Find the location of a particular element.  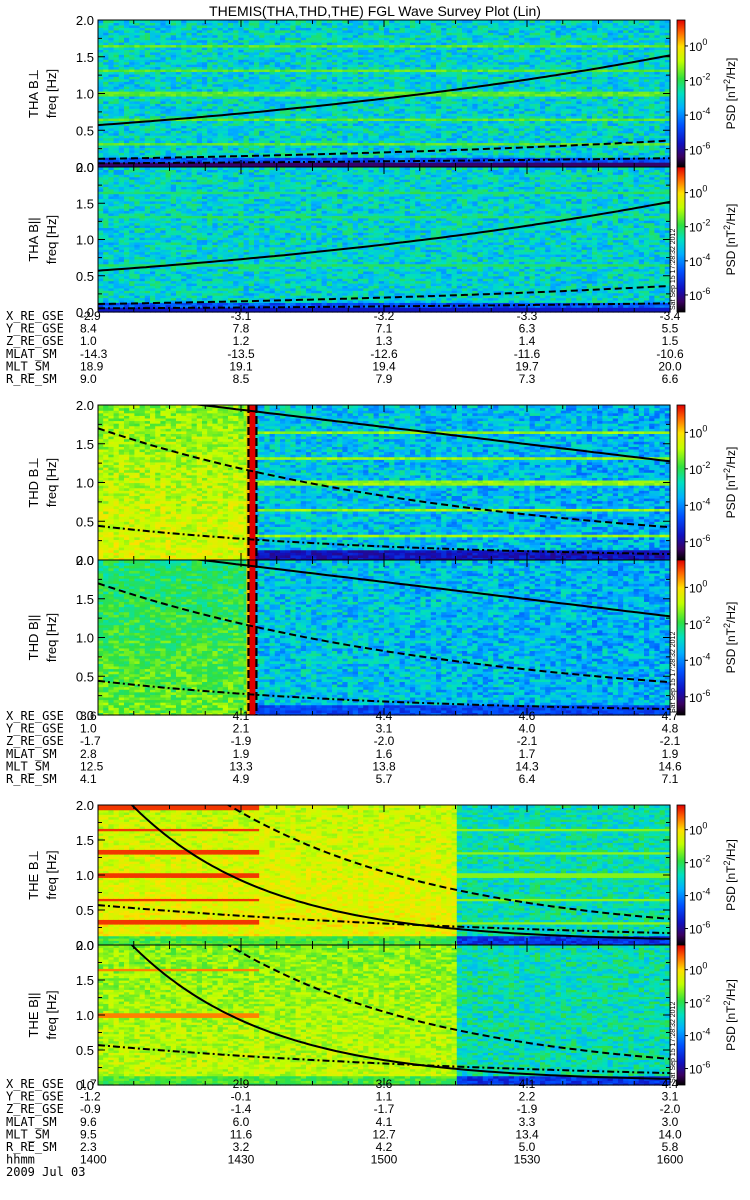

time-tick-label: 1430 is located at coordinates (241, 1160).